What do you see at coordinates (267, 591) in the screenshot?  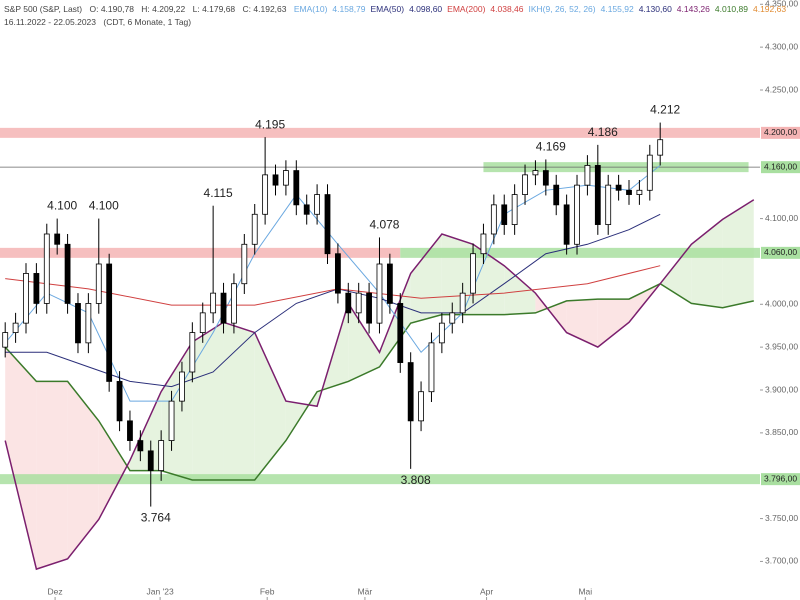 I see `x-tick-label: Feb` at bounding box center [267, 591].